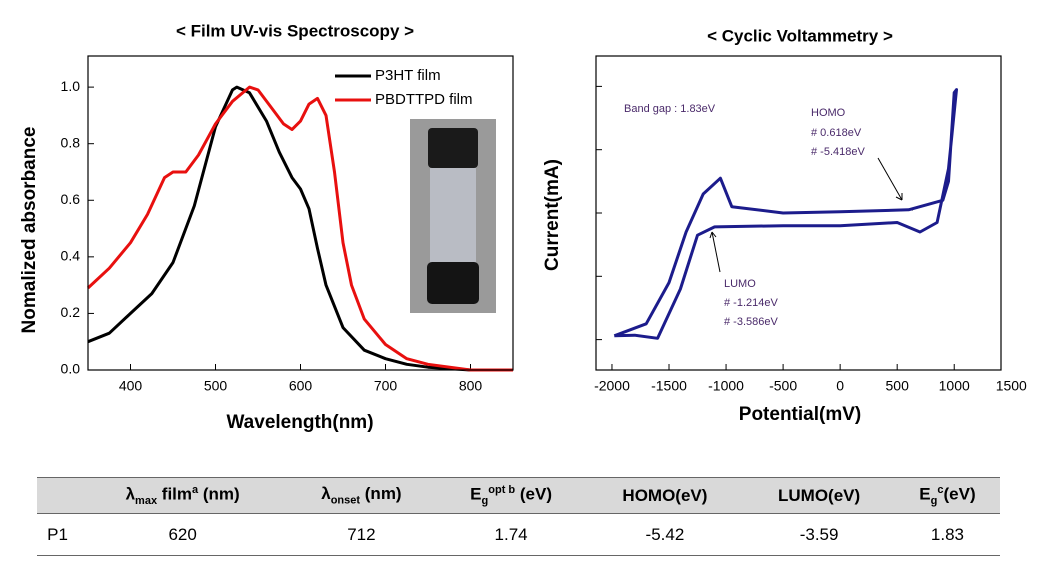 Image resolution: width=1044 pixels, height=566 pixels. I want to click on header-text: max, so click(146, 501).